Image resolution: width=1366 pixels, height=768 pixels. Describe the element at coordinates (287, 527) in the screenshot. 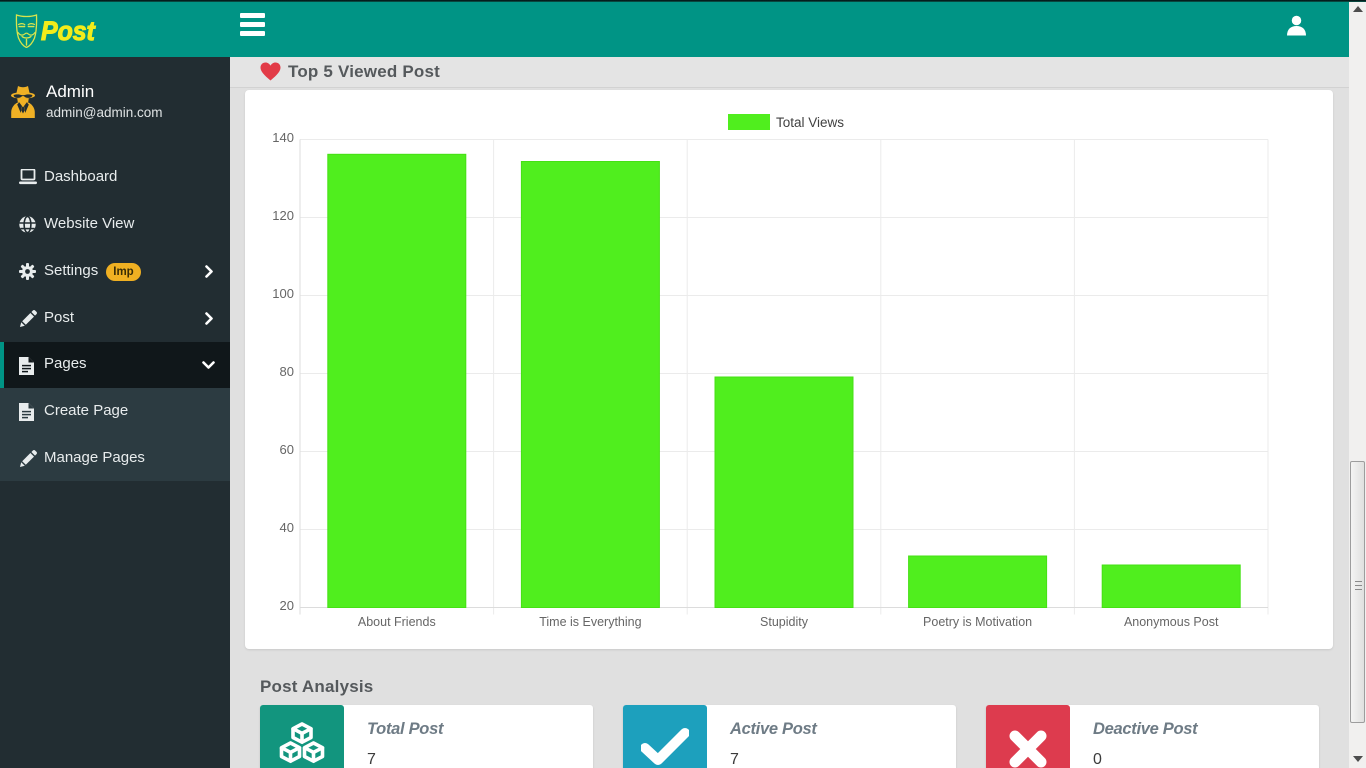

I see `svg-text: 40` at that location.